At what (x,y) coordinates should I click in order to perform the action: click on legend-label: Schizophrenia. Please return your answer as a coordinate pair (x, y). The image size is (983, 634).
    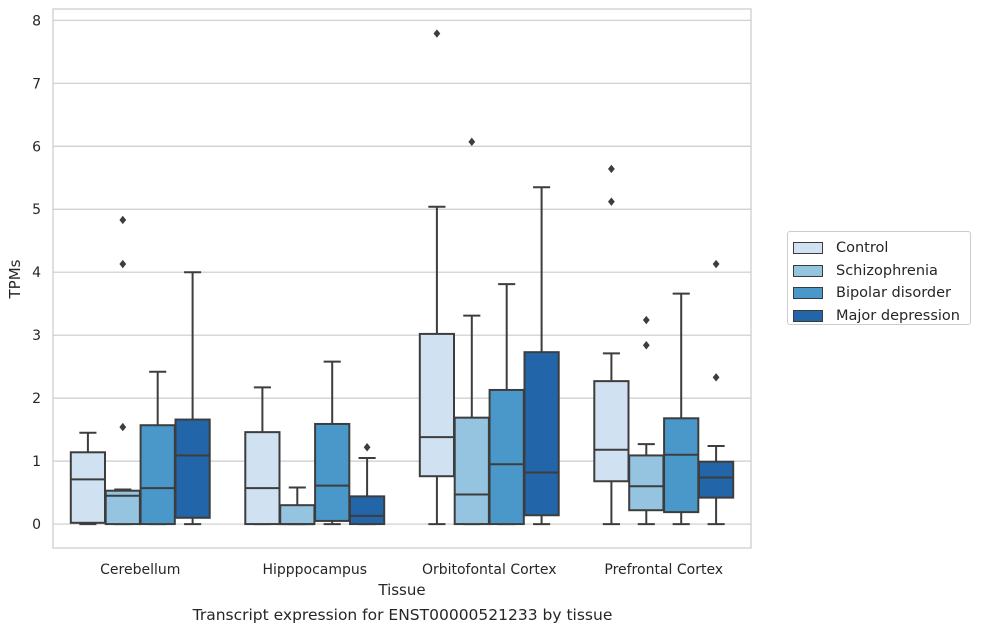
    Looking at the image, I should click on (887, 270).